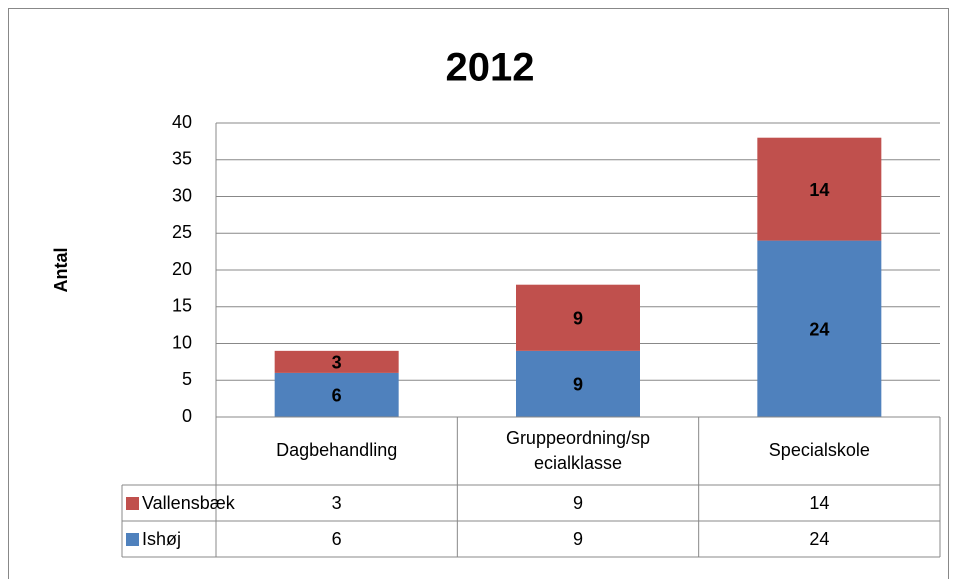  I want to click on table-value: 14, so click(819, 503).